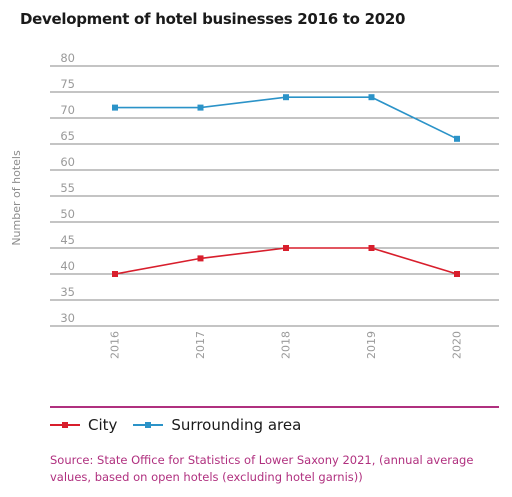 Image resolution: width=512 pixels, height=497 pixels. I want to click on legend-item: City, so click(83, 425).